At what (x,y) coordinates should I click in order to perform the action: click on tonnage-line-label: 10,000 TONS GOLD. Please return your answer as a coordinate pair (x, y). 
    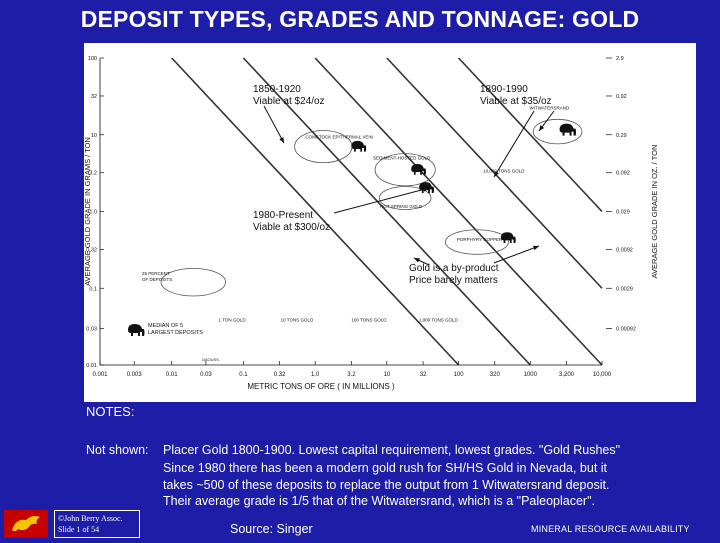
    Looking at the image, I should click on (504, 171).